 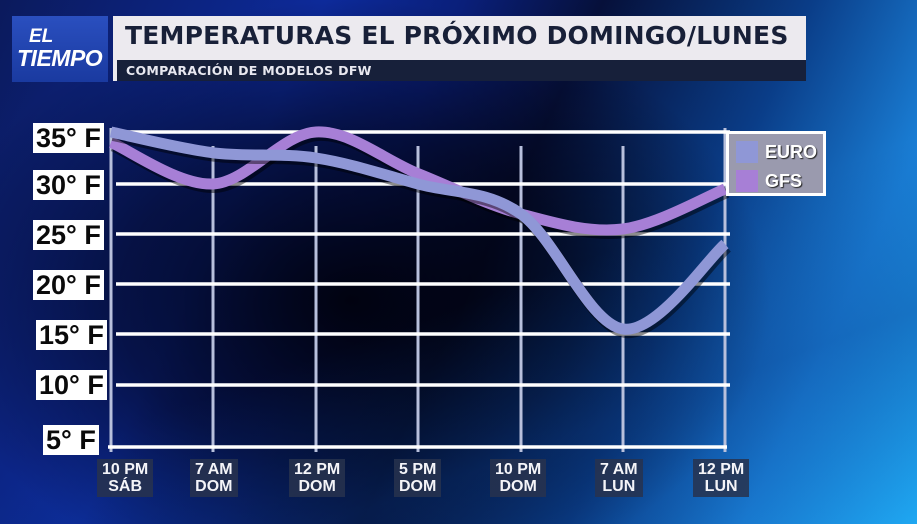 I want to click on legend-label-euro: EURO, so click(x=791, y=152).